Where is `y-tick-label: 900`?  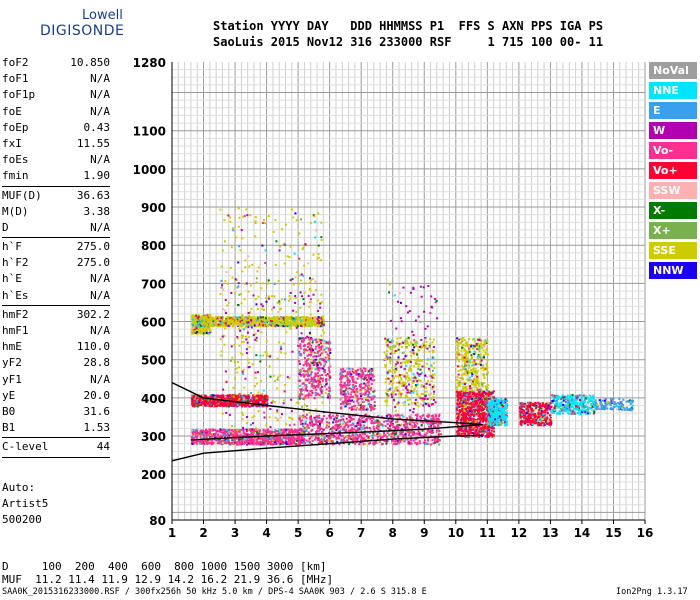
y-tick-label: 900 is located at coordinates (153, 208).